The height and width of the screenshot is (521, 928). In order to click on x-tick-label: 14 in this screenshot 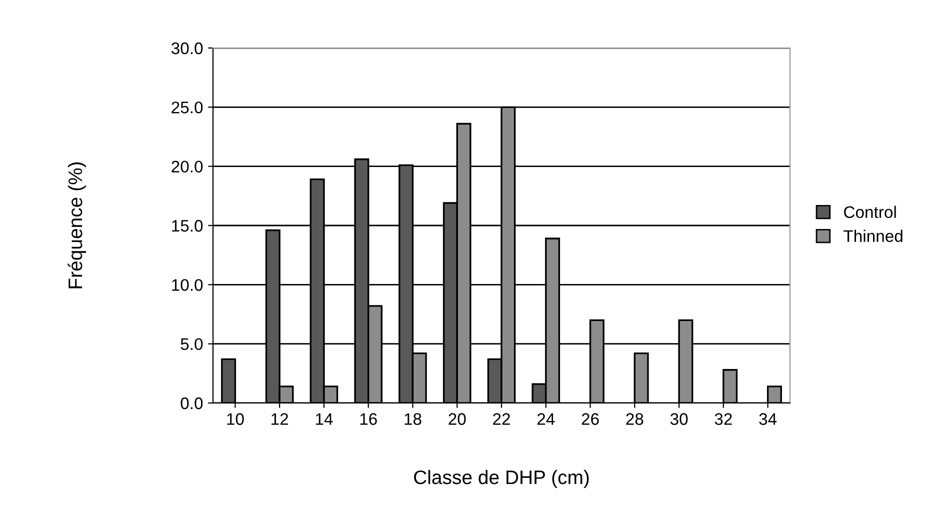, I will do `click(324, 419)`.